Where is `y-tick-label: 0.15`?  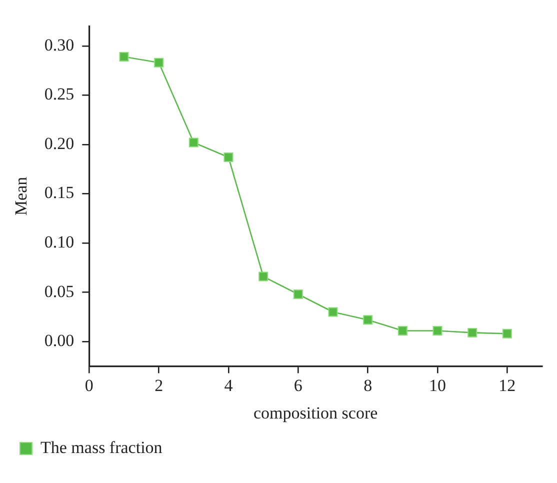 y-tick-label: 0.15 is located at coordinates (59, 192).